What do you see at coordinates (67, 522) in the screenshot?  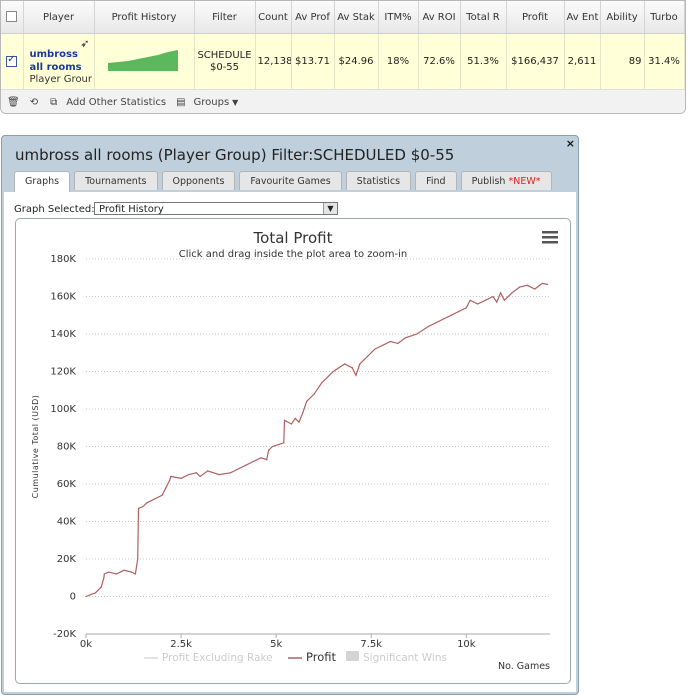 I see `y-tick-label: 40K` at bounding box center [67, 522].